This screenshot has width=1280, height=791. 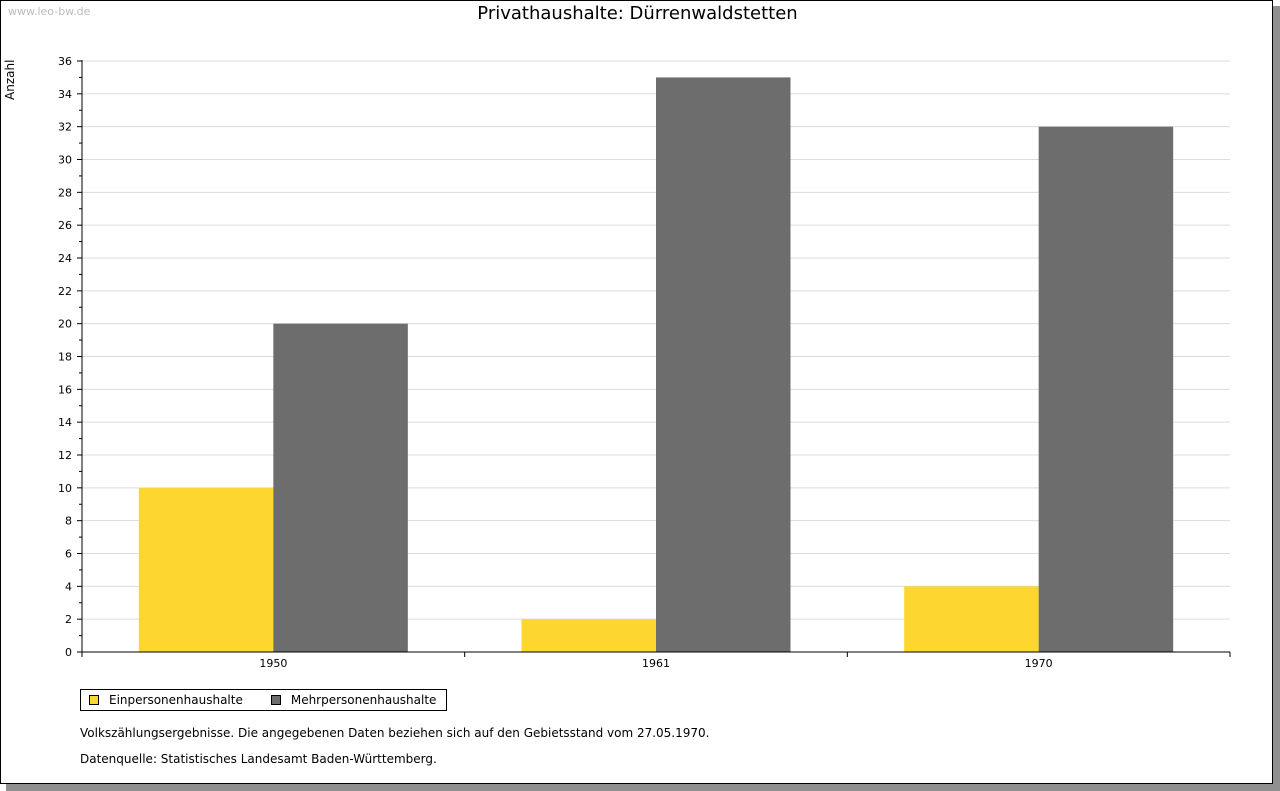 What do you see at coordinates (68, 619) in the screenshot?
I see `y-tick-label: 2` at bounding box center [68, 619].